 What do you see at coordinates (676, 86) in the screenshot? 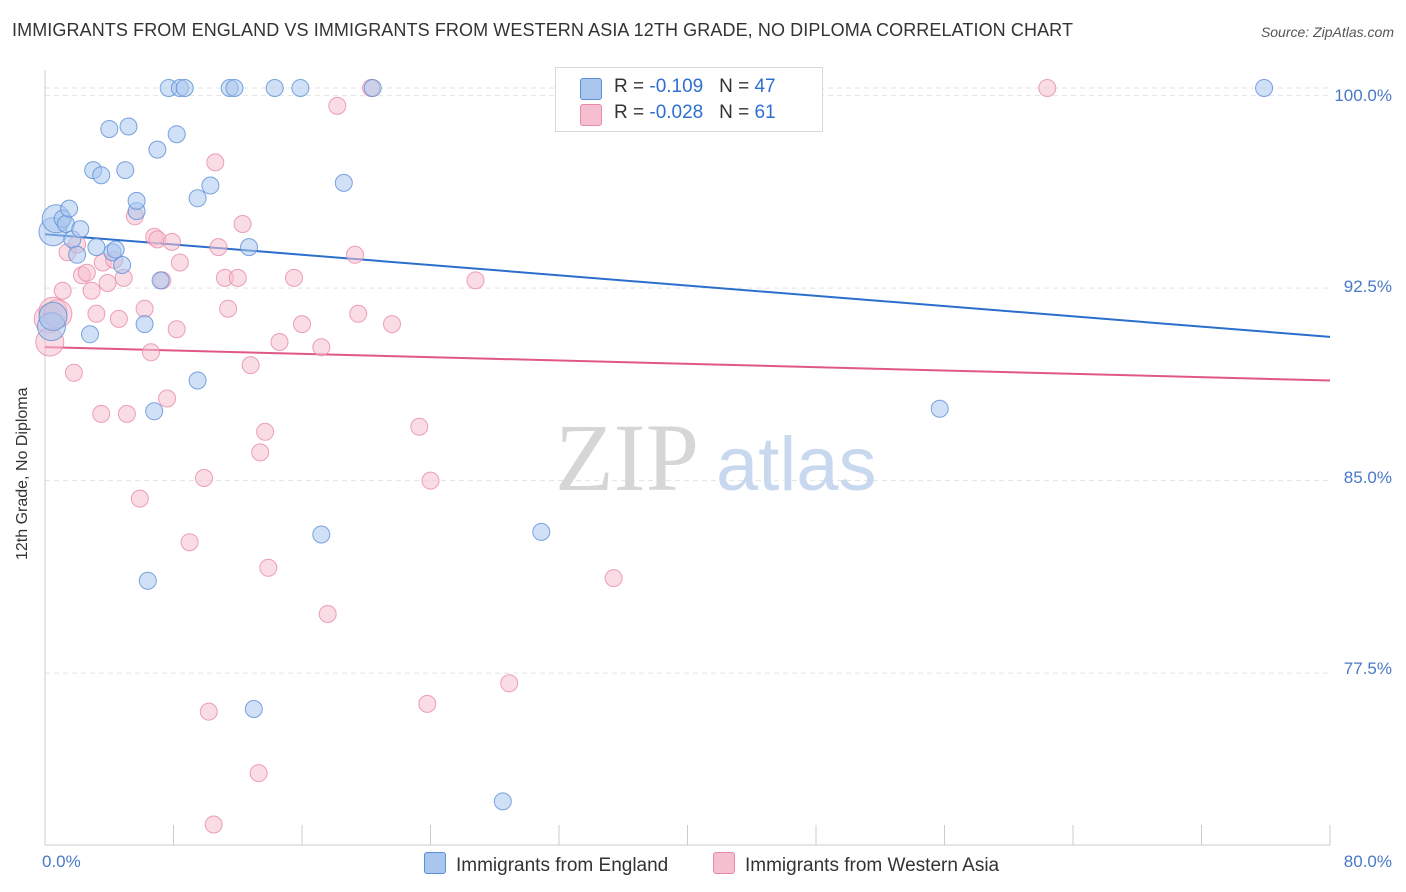
I see `r-value: -0.109` at bounding box center [676, 86].